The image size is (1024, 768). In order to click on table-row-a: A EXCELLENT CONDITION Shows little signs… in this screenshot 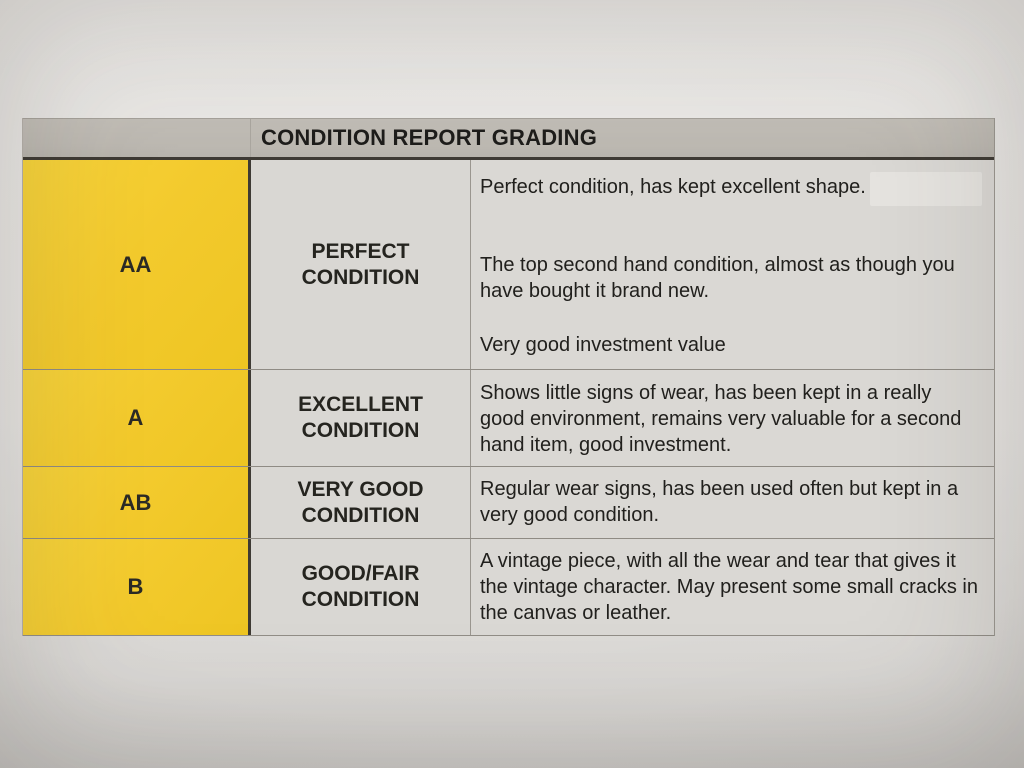, I will do `click(508, 418)`.